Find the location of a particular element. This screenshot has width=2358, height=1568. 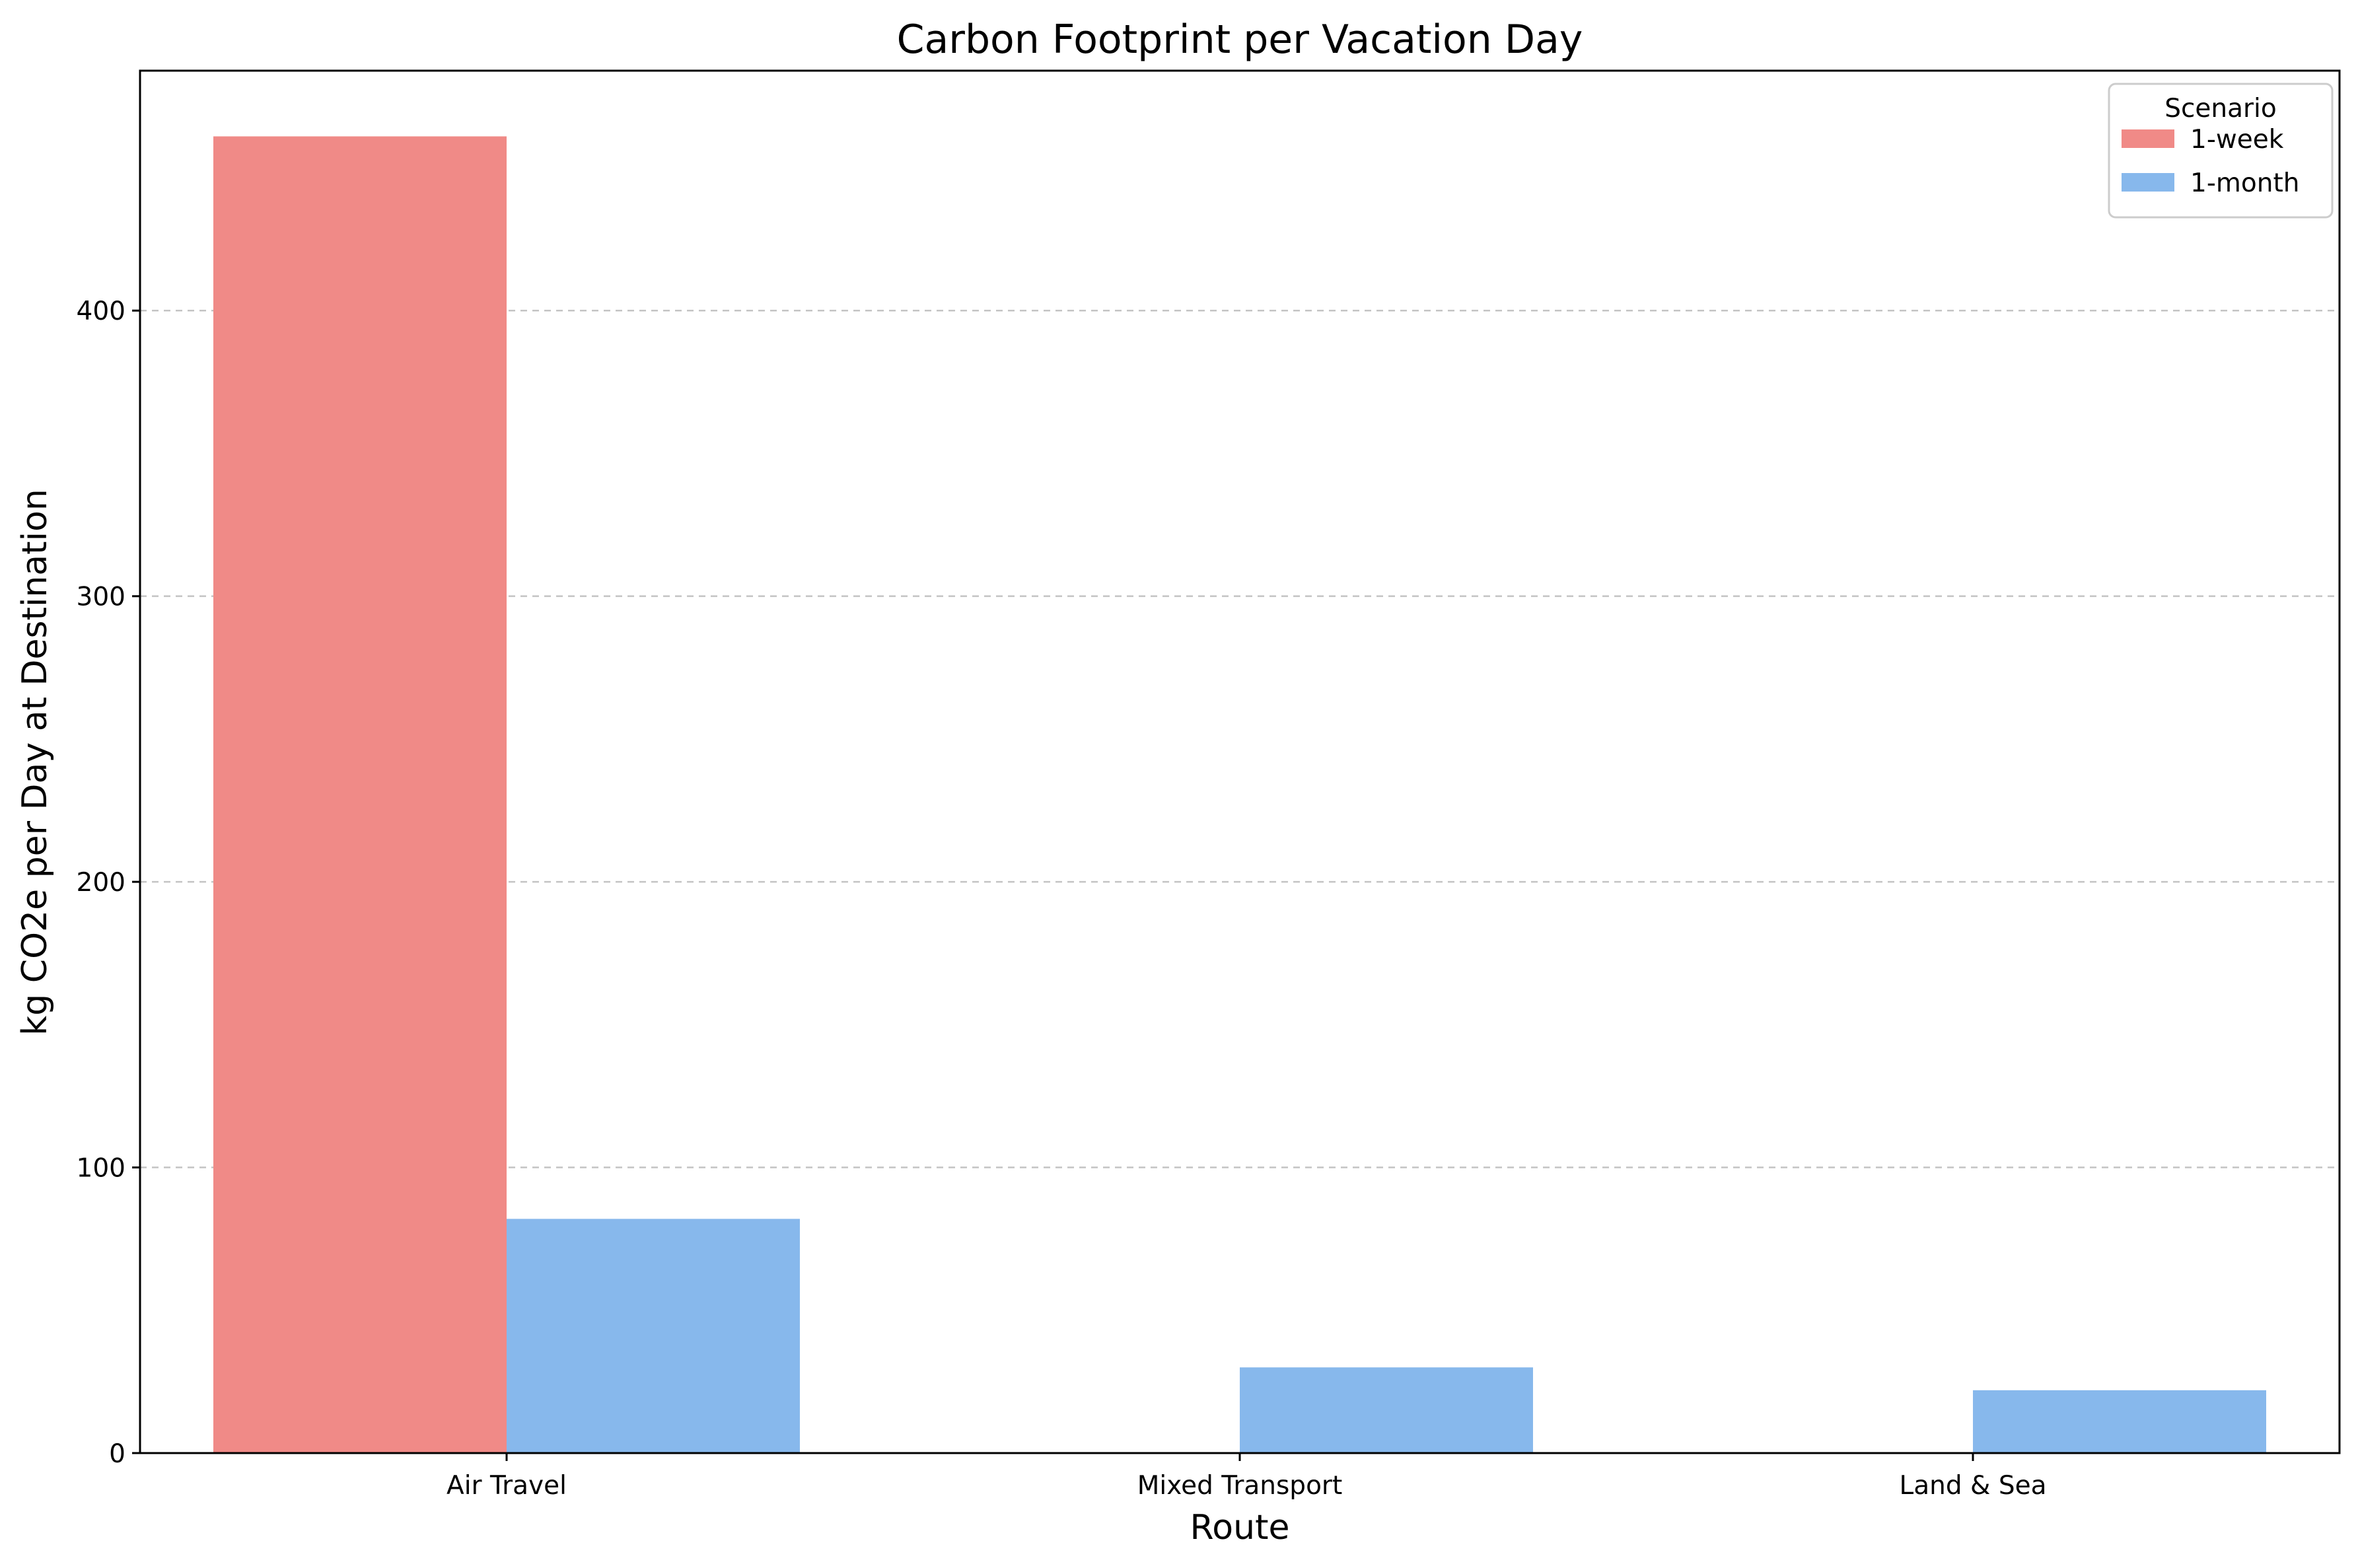

y-axis-ticks: 0 100 200 300 400 is located at coordinates (108, 883).